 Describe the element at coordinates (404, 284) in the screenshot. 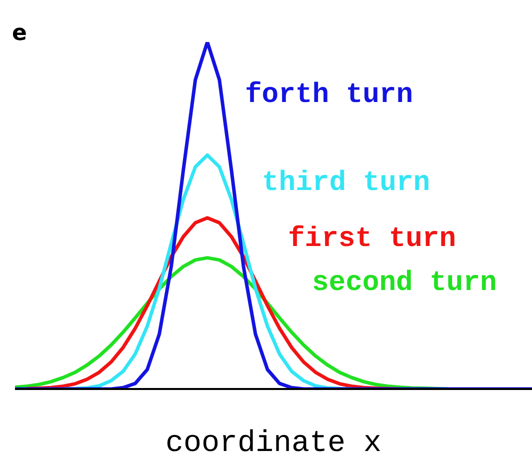

I see `series-label: second turn` at that location.